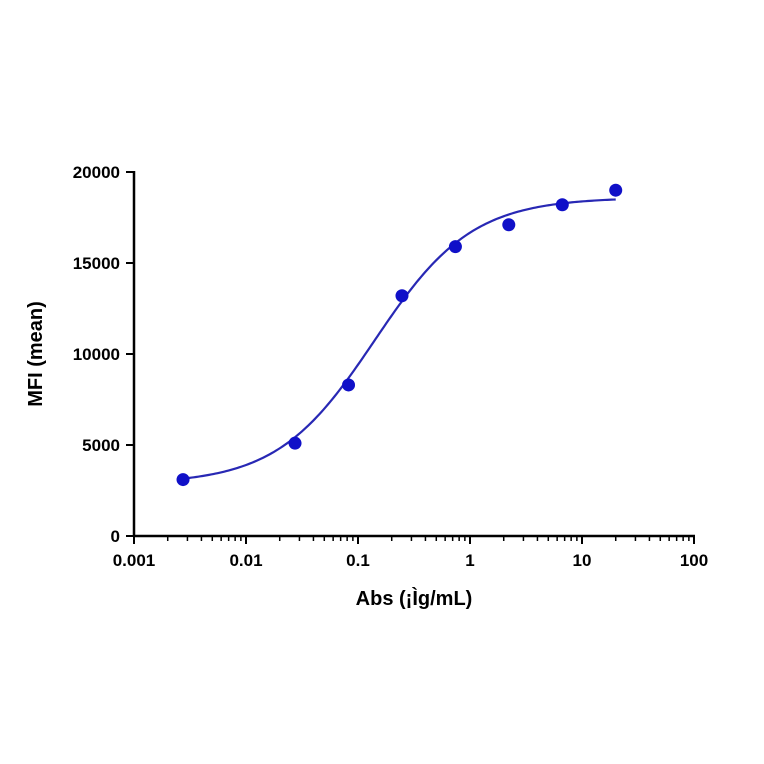 This screenshot has width=764, height=764. What do you see at coordinates (115, 536) in the screenshot?
I see `y-tick-label: 0` at bounding box center [115, 536].